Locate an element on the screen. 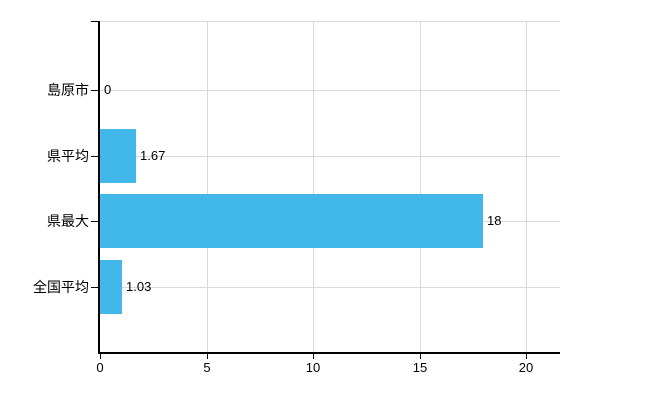 This screenshot has width=650, height=400. category-label: 島原市 is located at coordinates (68, 90).